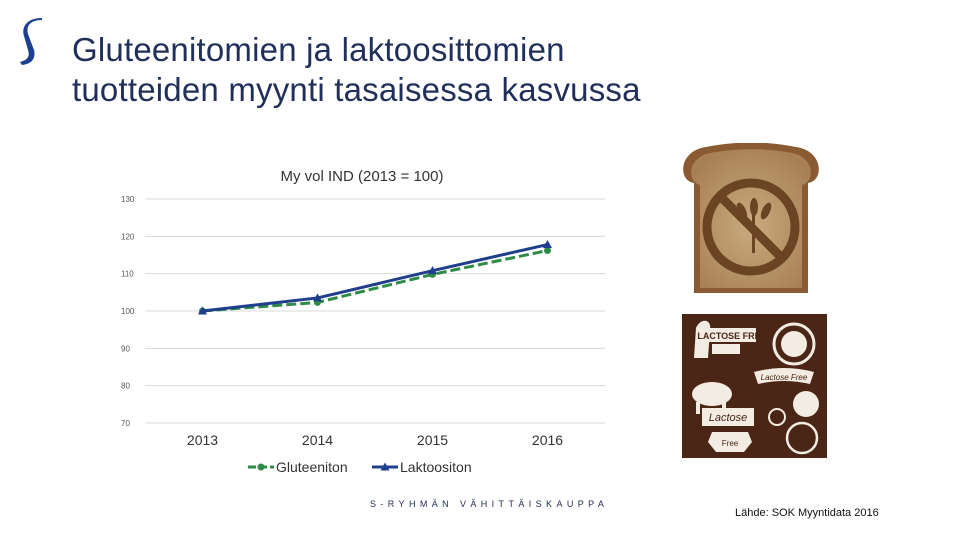  What do you see at coordinates (375, 440) in the screenshot?
I see `x-axis: 2013 2014 2015 2016` at bounding box center [375, 440].